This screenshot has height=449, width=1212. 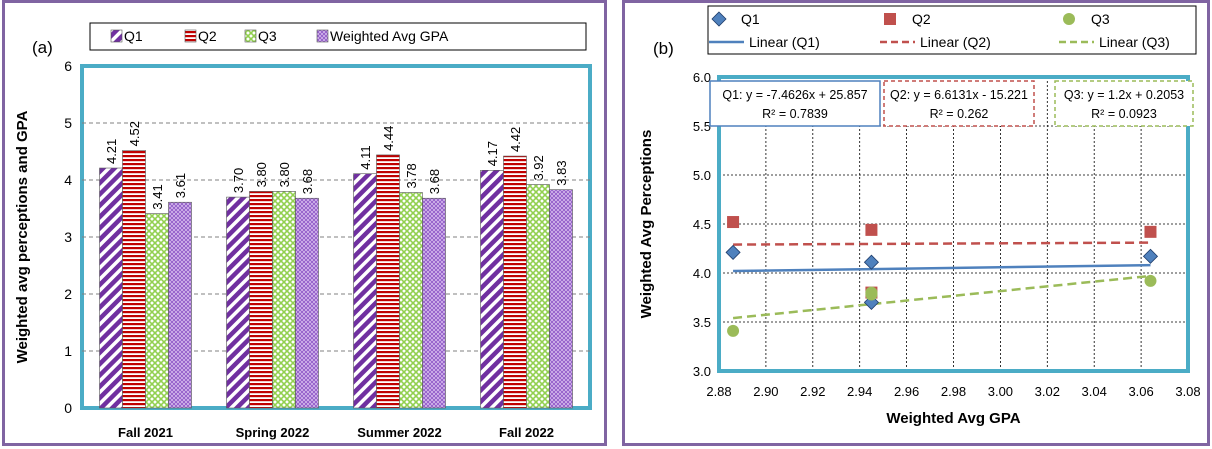 What do you see at coordinates (1140, 391) in the screenshot?
I see `x-tick-label: 3.06` at bounding box center [1140, 391].